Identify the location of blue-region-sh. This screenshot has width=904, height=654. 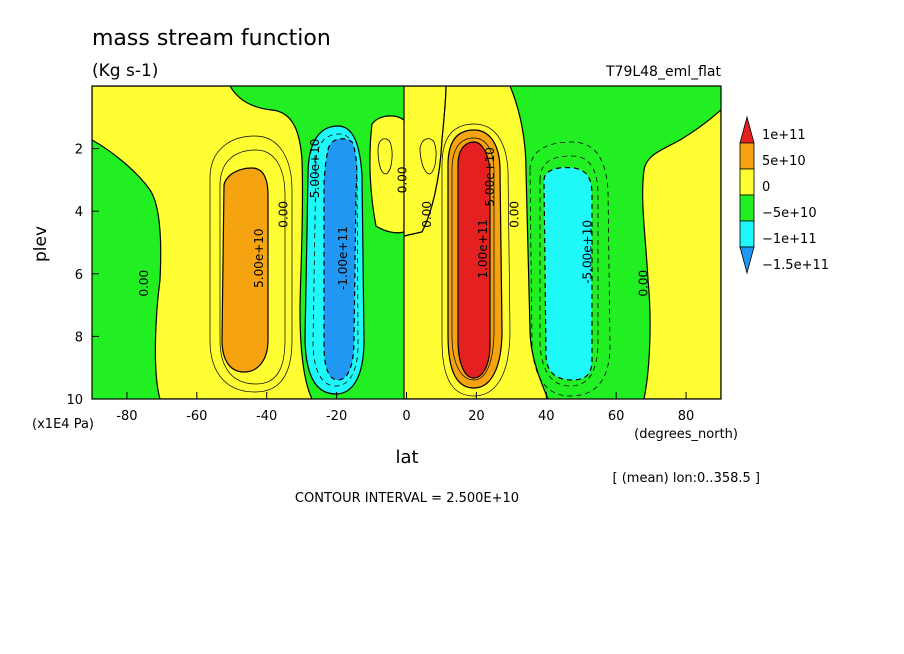
(340, 259).